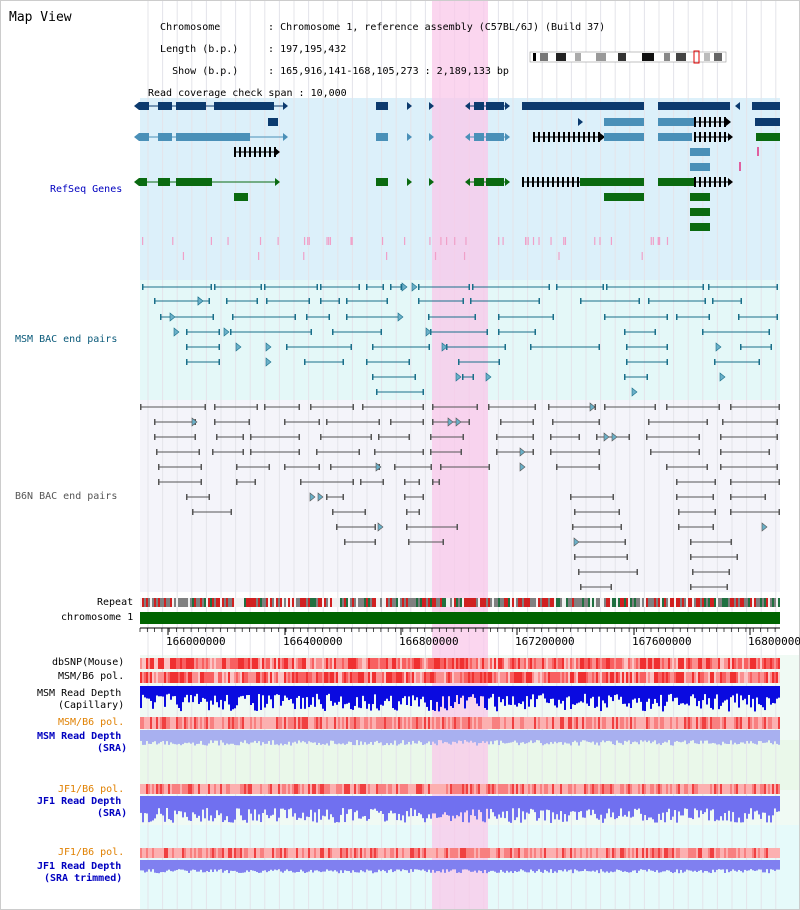 This screenshot has width=800, height=910. Describe the element at coordinates (86, 189) in the screenshot. I see `refseq-genes-label: RefSeq Genes` at that location.